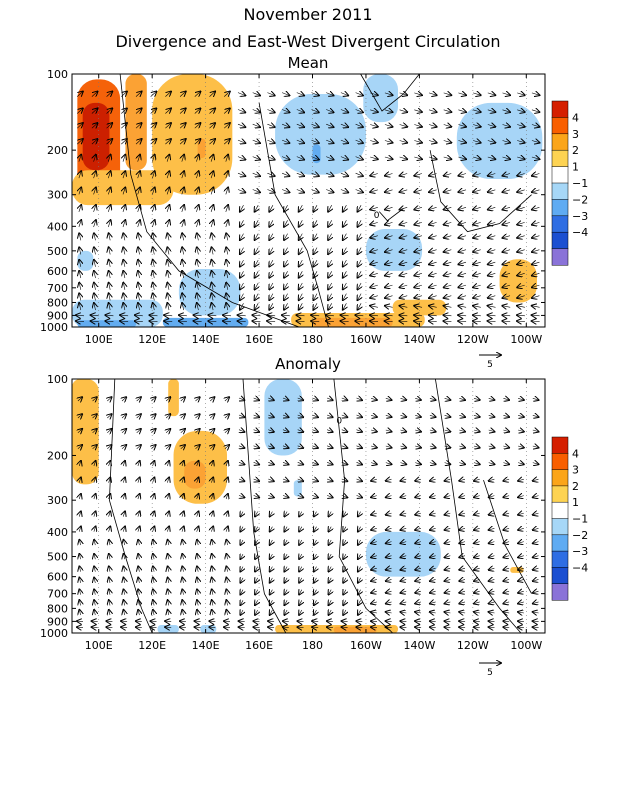 The image size is (618, 800). I want to click on colorbar-label: 3, so click(575, 470).